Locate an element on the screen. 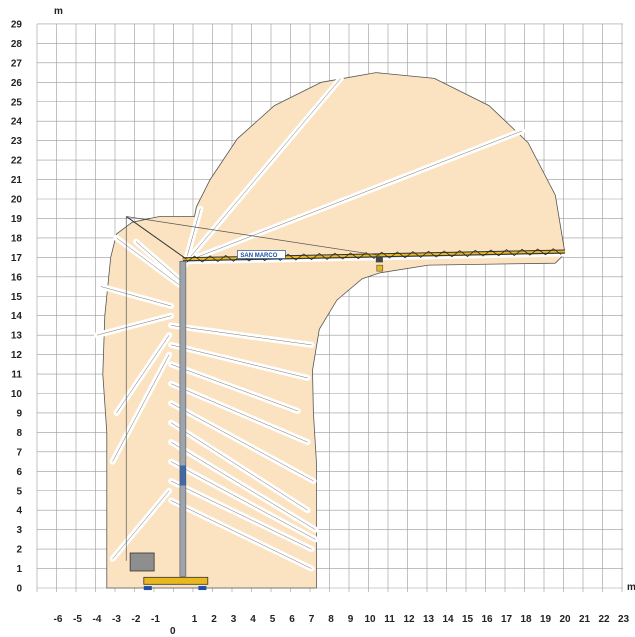 This screenshot has height=637, width=635. y-tick-label: 1 is located at coordinates (19, 569).